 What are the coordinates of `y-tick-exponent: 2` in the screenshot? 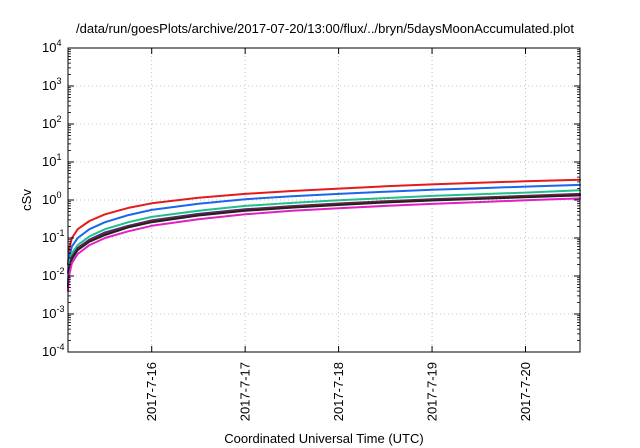 It's located at (58, 119).